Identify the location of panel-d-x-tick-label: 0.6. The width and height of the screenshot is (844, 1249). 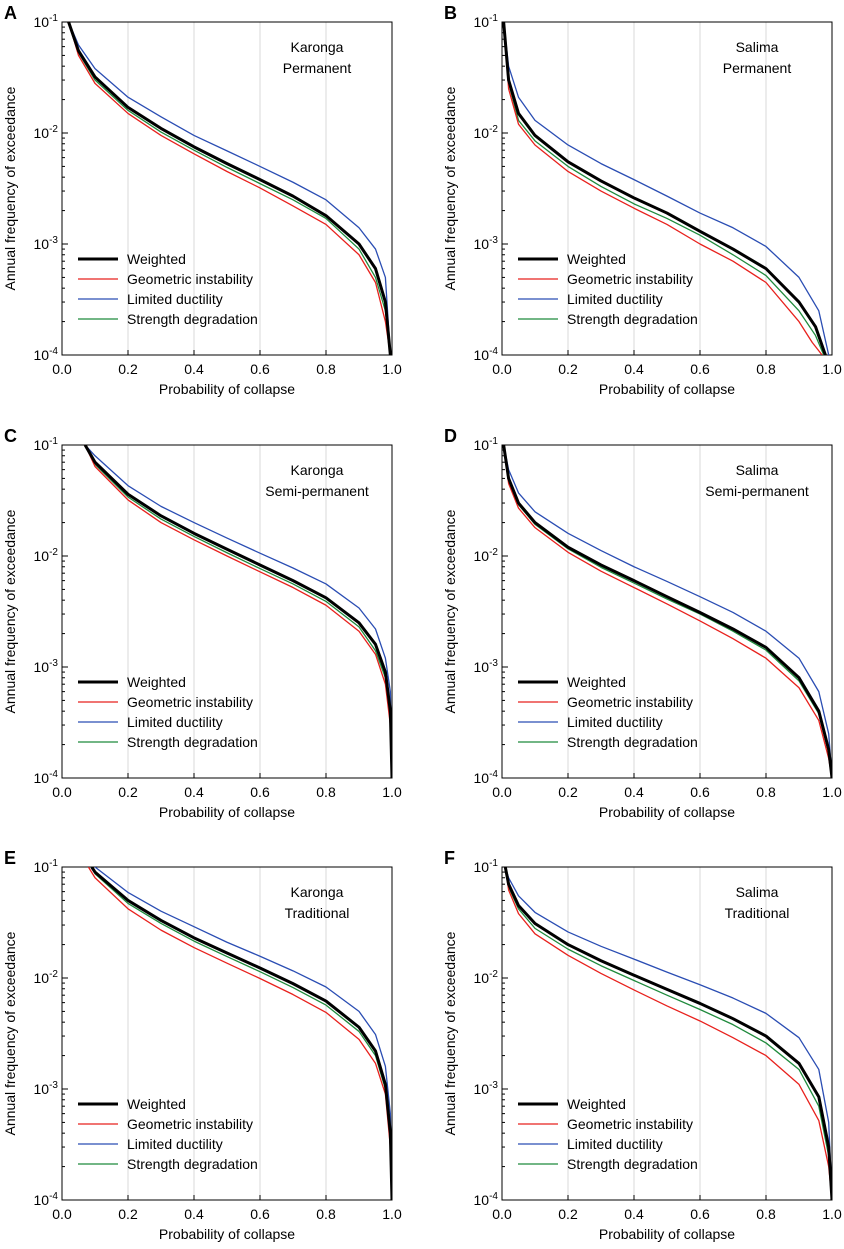
(700, 792).